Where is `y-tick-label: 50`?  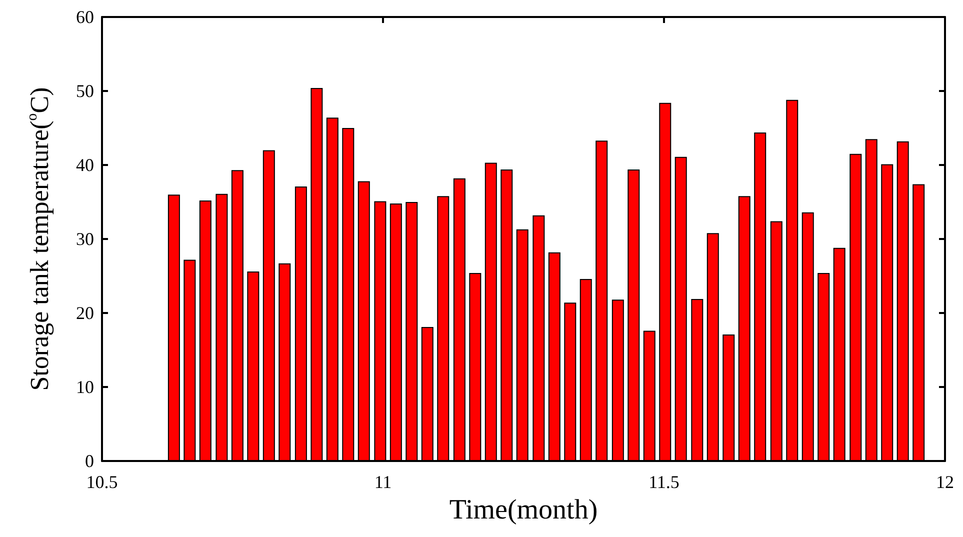
y-tick-label: 50 is located at coordinates (85, 91).